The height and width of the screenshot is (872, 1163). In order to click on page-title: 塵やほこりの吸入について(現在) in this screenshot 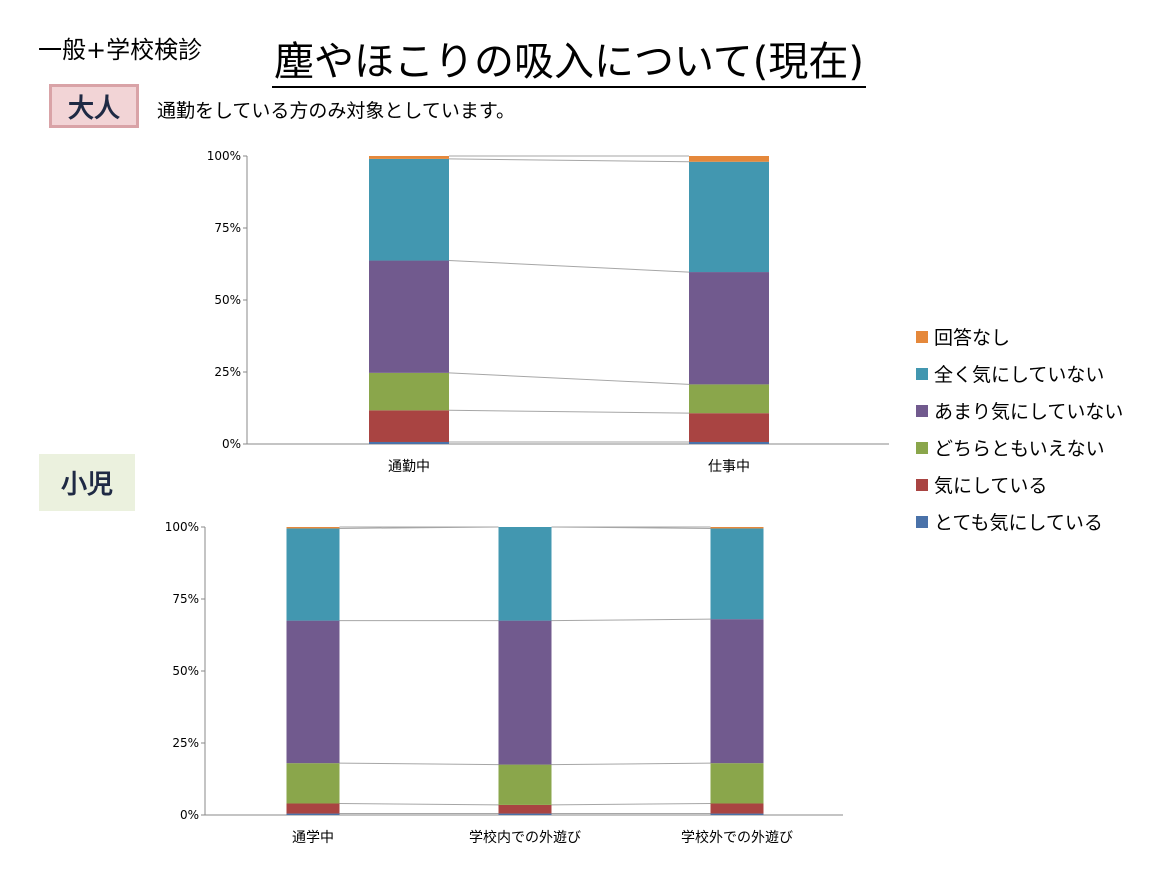, I will do `click(569, 63)`.